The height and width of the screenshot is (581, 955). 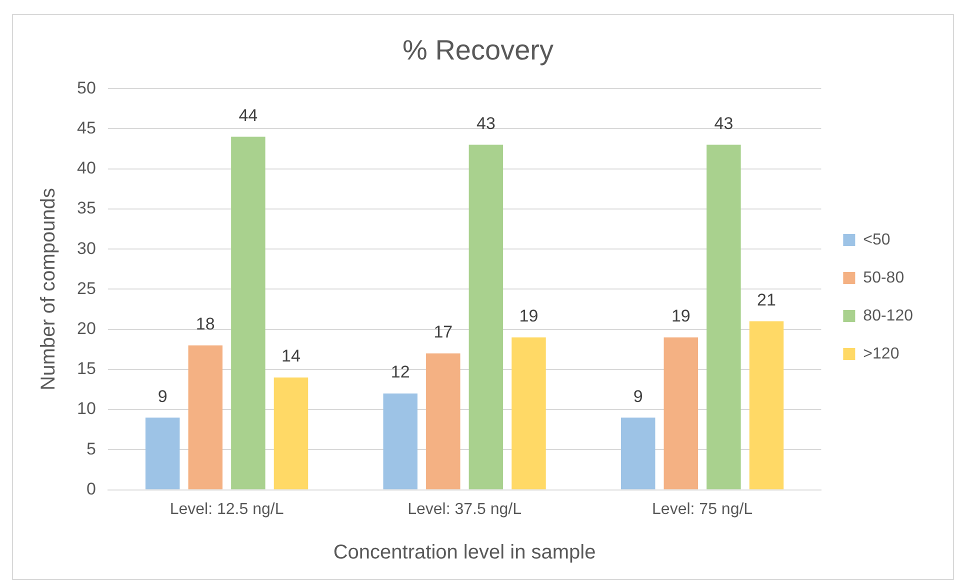 What do you see at coordinates (86, 408) in the screenshot?
I see `y-tick-label: 10` at bounding box center [86, 408].